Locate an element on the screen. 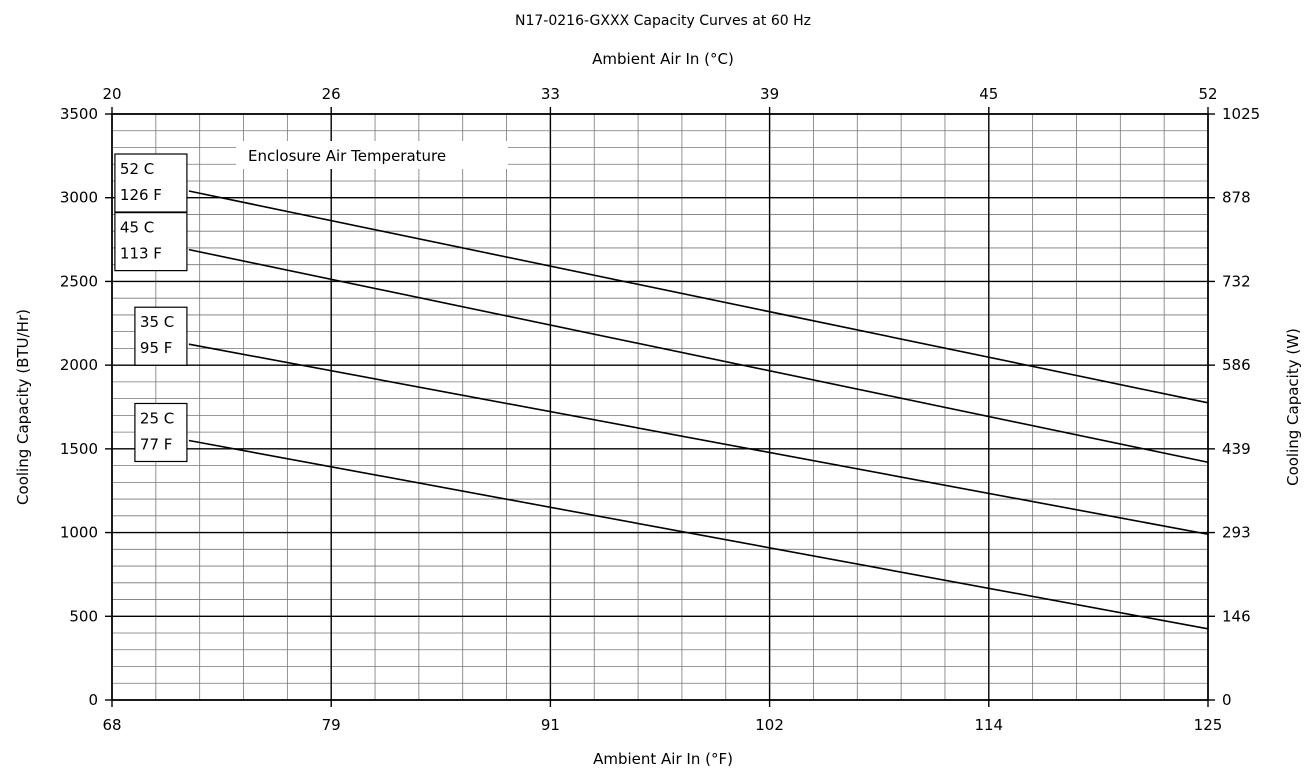 The width and height of the screenshot is (1313, 770). series-label-c: 52 C is located at coordinates (137, 169).